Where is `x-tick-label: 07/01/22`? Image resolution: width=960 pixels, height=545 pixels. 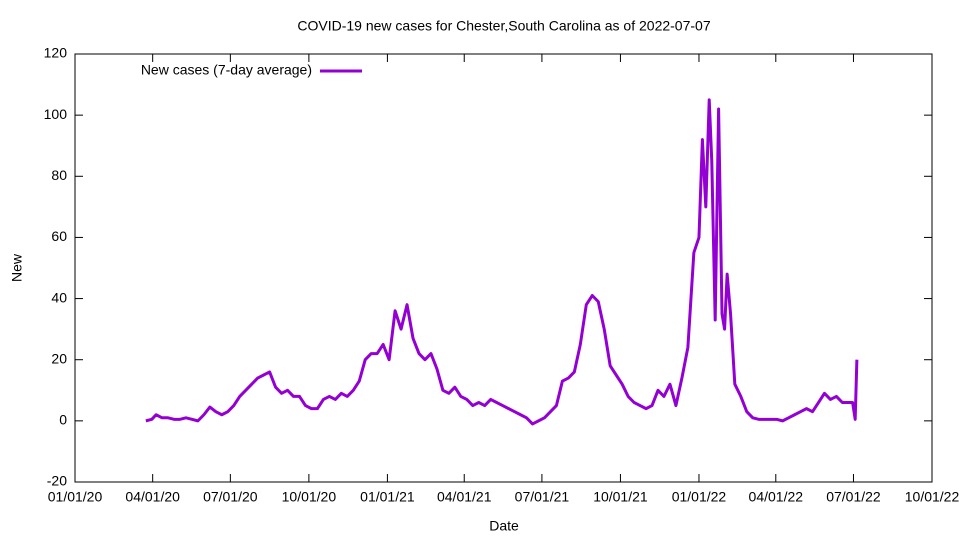
x-tick-label: 07/01/22 is located at coordinates (853, 497).